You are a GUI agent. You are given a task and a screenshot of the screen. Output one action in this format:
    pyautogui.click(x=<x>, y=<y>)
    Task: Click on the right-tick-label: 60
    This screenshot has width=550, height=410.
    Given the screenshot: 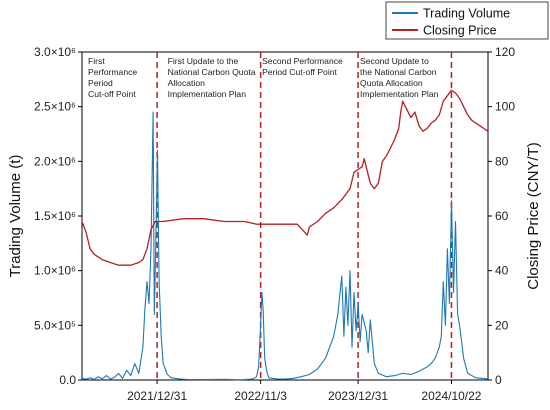 What is the action you would take?
    pyautogui.click(x=502, y=216)
    